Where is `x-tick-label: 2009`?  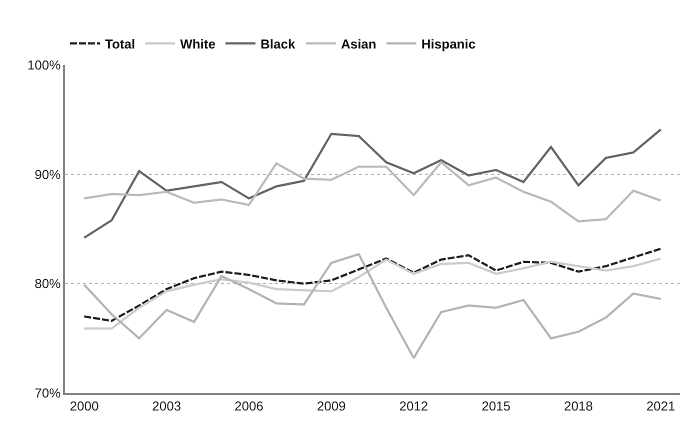 x-tick-label: 2009 is located at coordinates (331, 406).